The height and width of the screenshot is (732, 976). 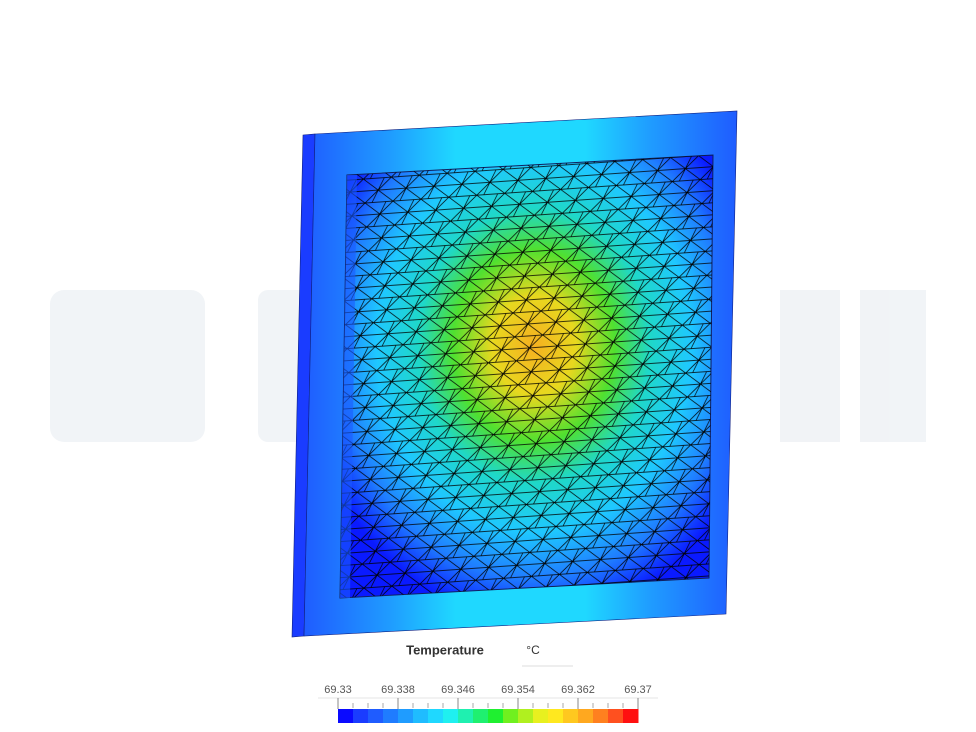 I want to click on tick-label: 69.33, so click(x=338, y=690).